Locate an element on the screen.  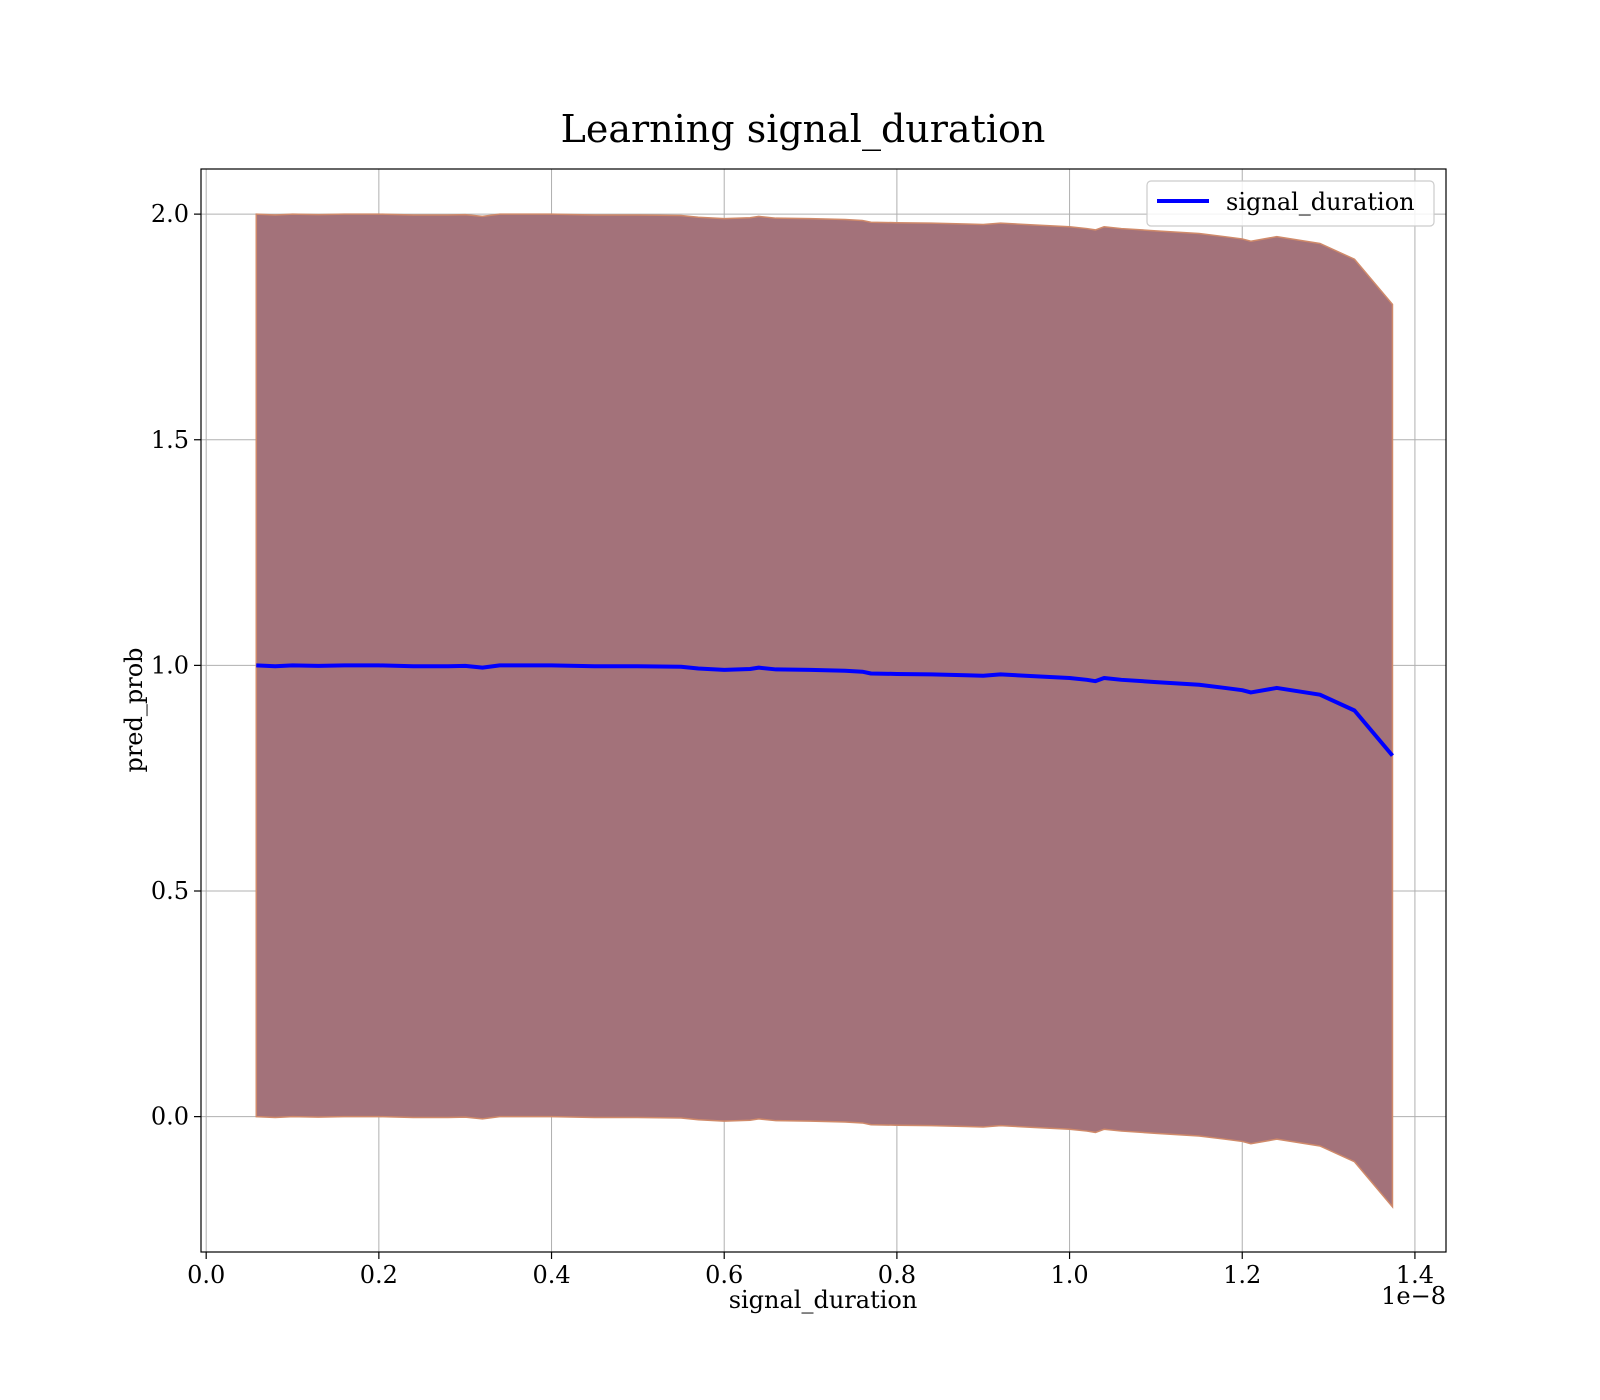
x-tick-label: 0.4 is located at coordinates (551, 1275).